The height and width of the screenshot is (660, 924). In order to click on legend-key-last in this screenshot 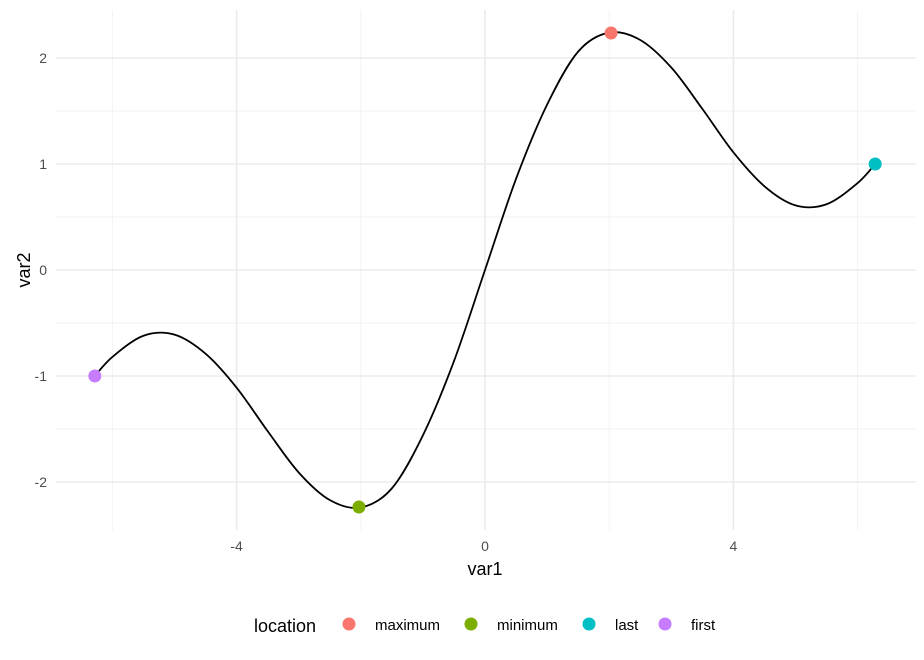, I will do `click(589, 624)`.